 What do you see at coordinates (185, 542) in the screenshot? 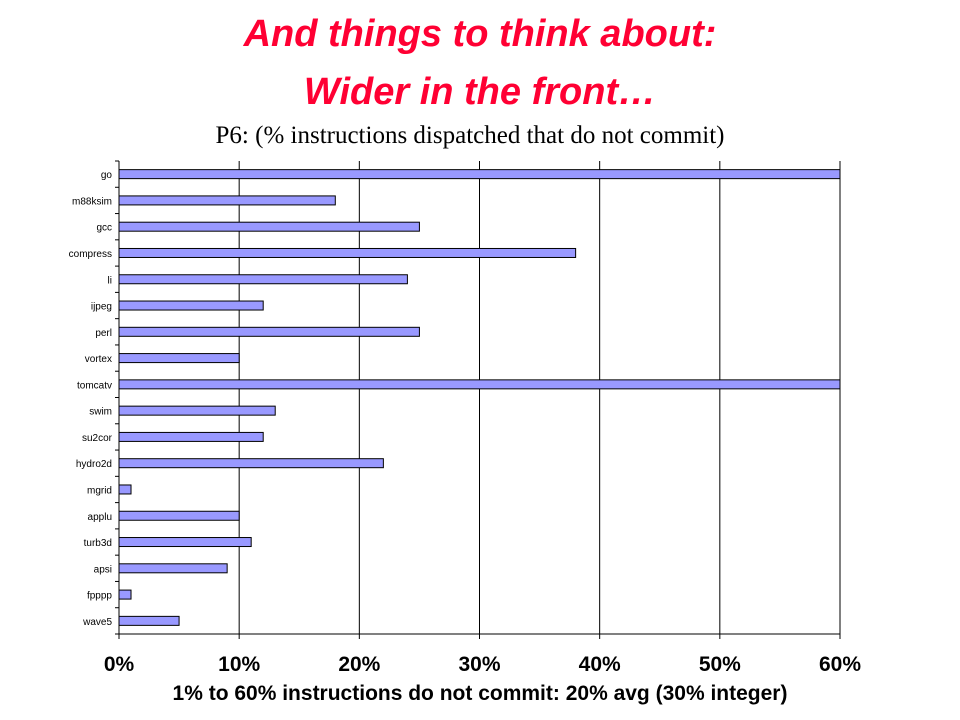
I see `bar-turb3d` at bounding box center [185, 542].